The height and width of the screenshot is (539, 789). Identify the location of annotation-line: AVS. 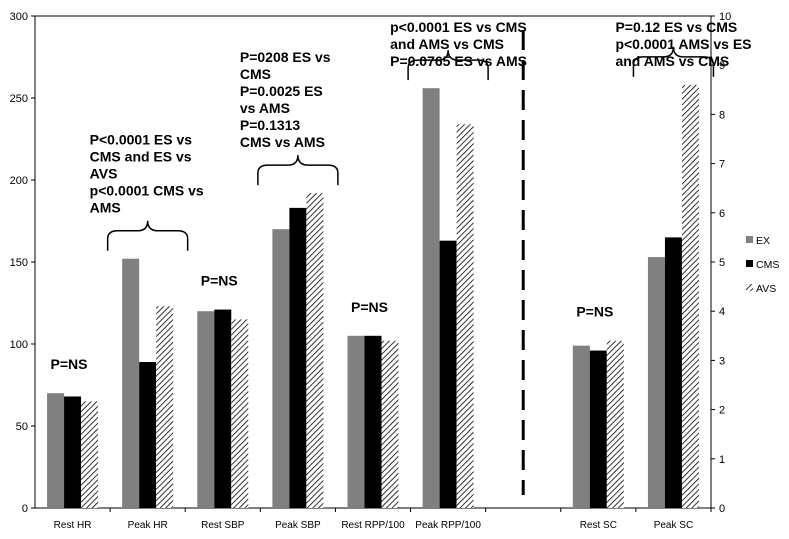
(104, 174).